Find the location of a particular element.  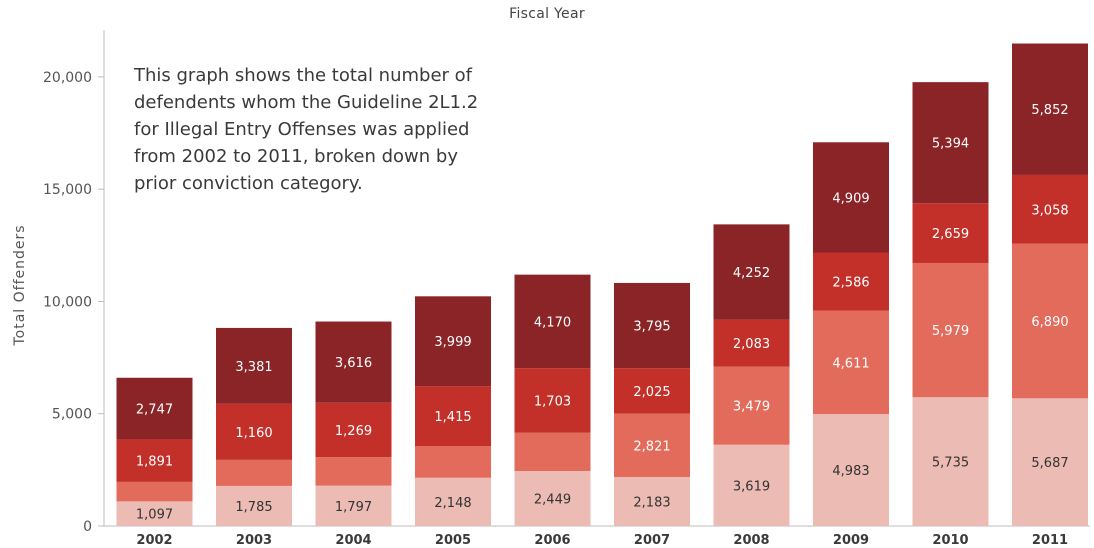

data-label: 6,890 is located at coordinates (1049, 322).